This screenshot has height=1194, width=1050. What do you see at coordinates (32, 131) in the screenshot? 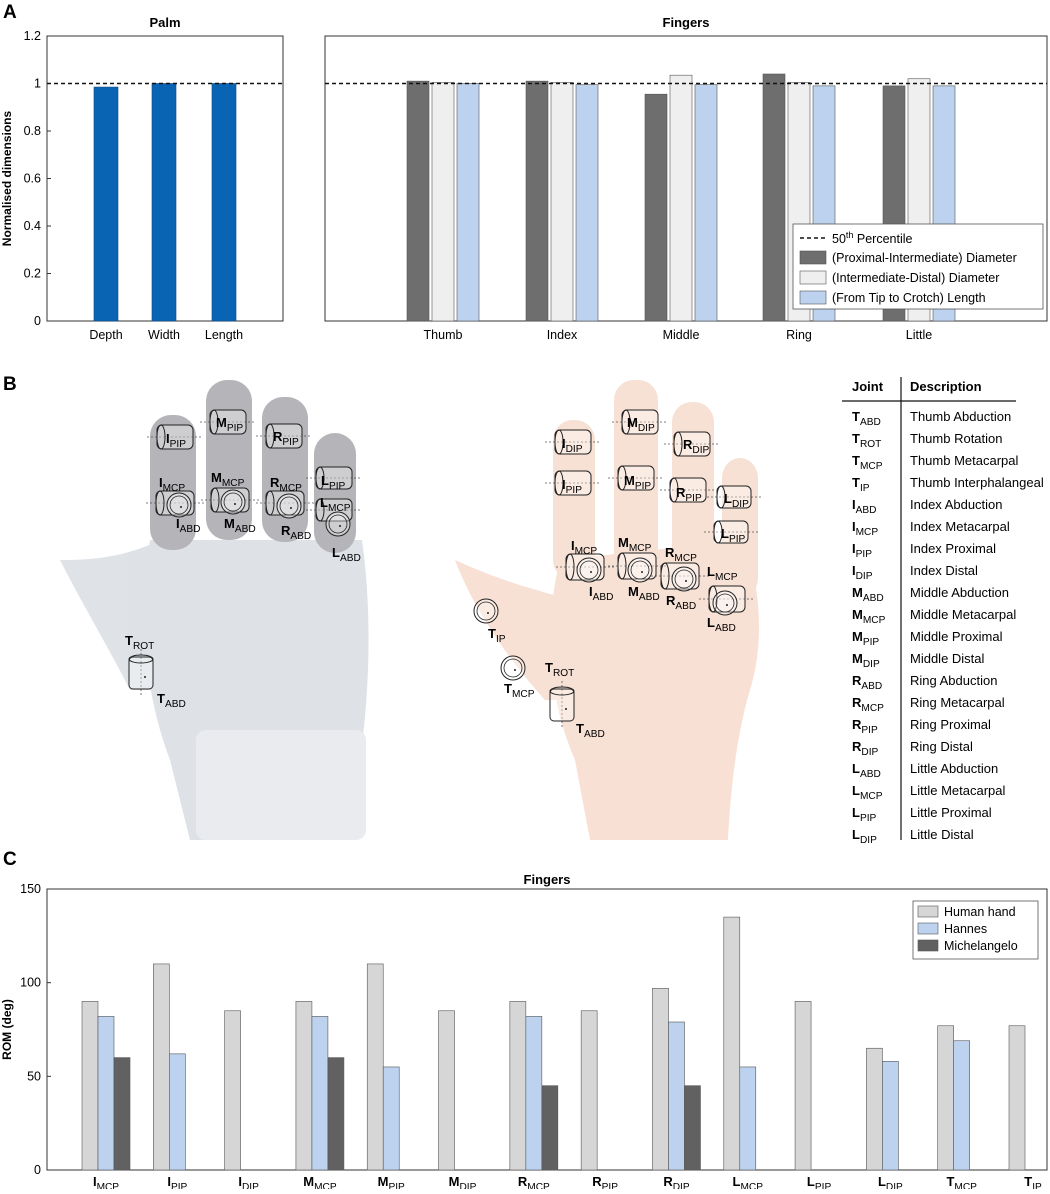
I see `palm-ytick-label: 0.8` at bounding box center [32, 131].